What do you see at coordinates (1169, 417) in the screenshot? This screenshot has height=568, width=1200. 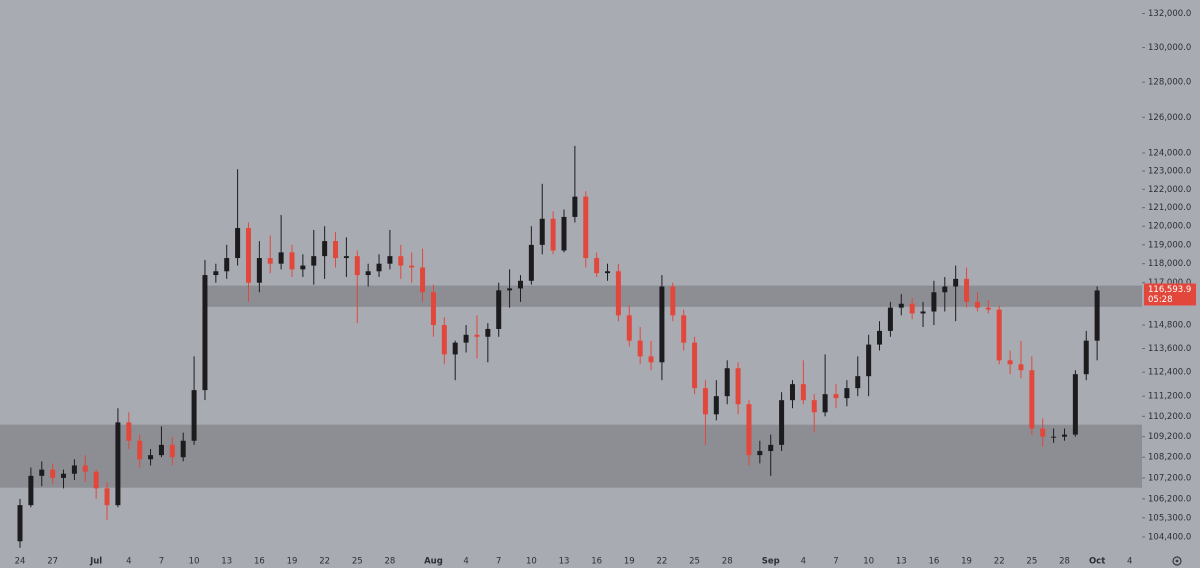 I see `y-tick-label: 110,200.0` at bounding box center [1169, 417].